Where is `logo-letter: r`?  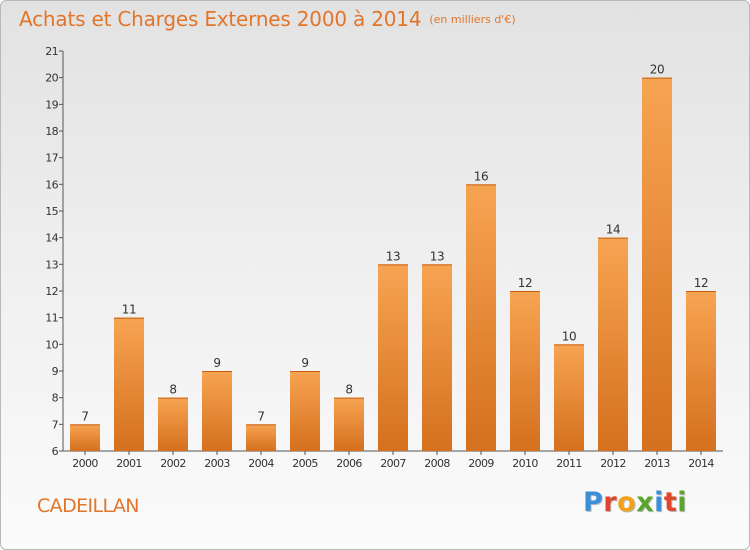 logo-letter: r is located at coordinates (610, 502).